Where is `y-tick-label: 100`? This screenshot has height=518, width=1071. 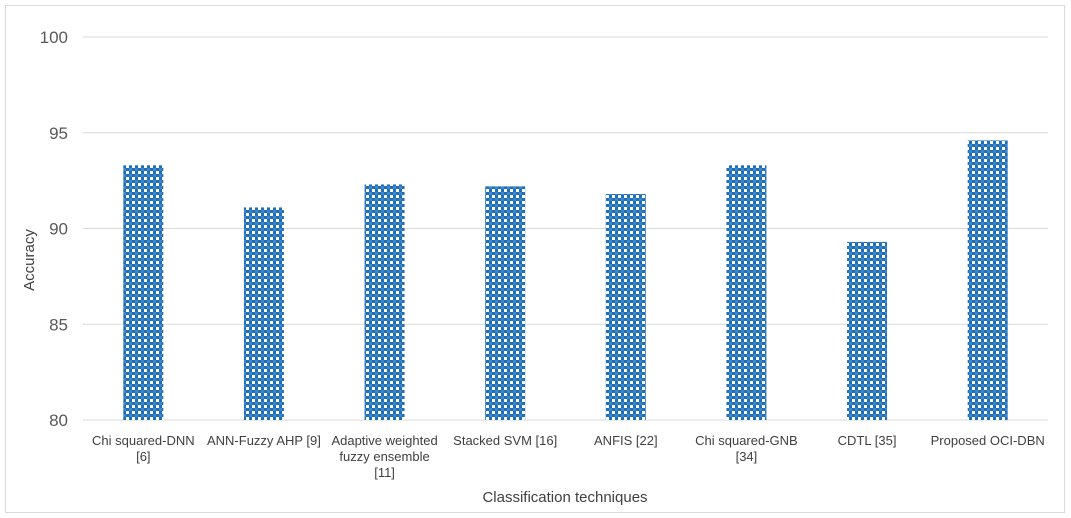
y-tick-label: 100 is located at coordinates (54, 37).